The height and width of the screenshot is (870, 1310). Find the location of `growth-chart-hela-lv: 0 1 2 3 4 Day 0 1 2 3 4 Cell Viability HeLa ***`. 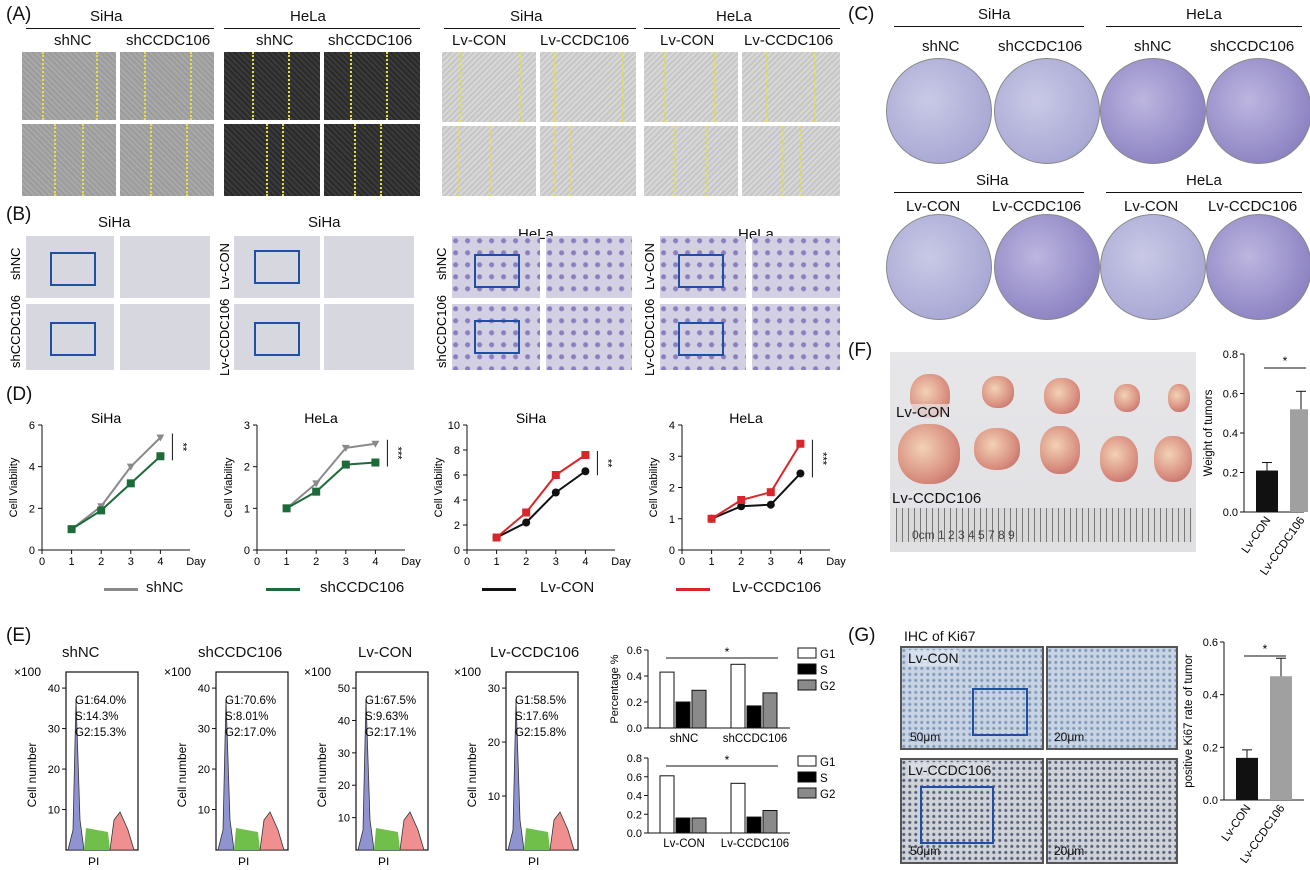

growth-chart-hela-lv: 0 1 2 3 4 Day 0 1 2 3 4 Cell Viability HeLa *** is located at coordinates (747, 489).